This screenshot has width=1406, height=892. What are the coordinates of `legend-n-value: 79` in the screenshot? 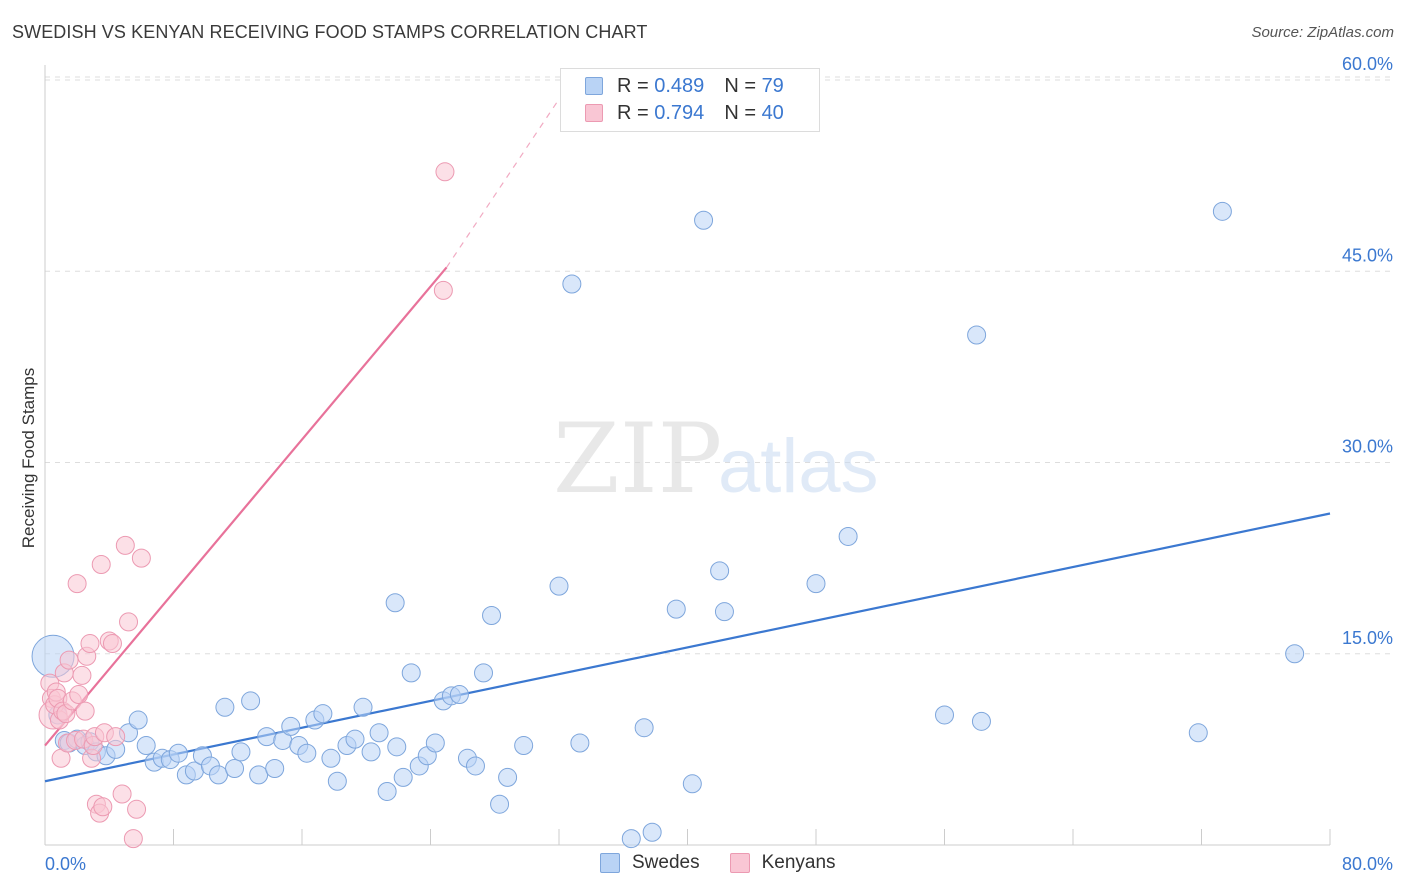 It's located at (772, 85).